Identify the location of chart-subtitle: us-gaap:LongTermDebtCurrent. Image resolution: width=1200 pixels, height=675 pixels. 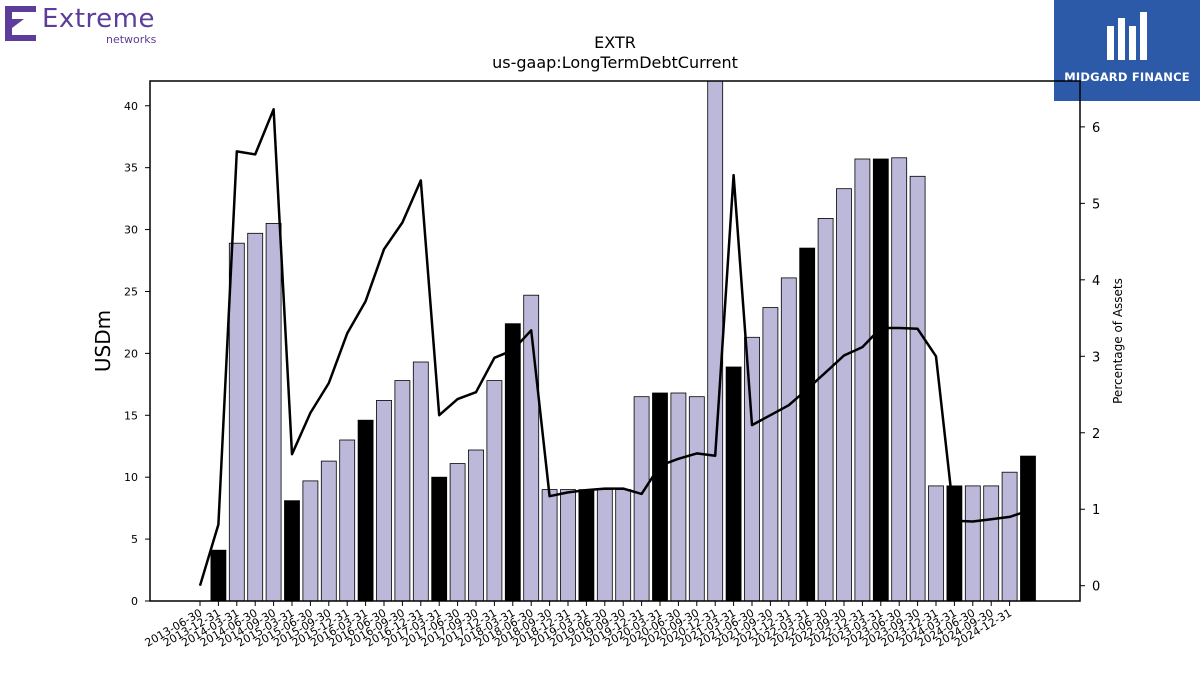
(615, 62).